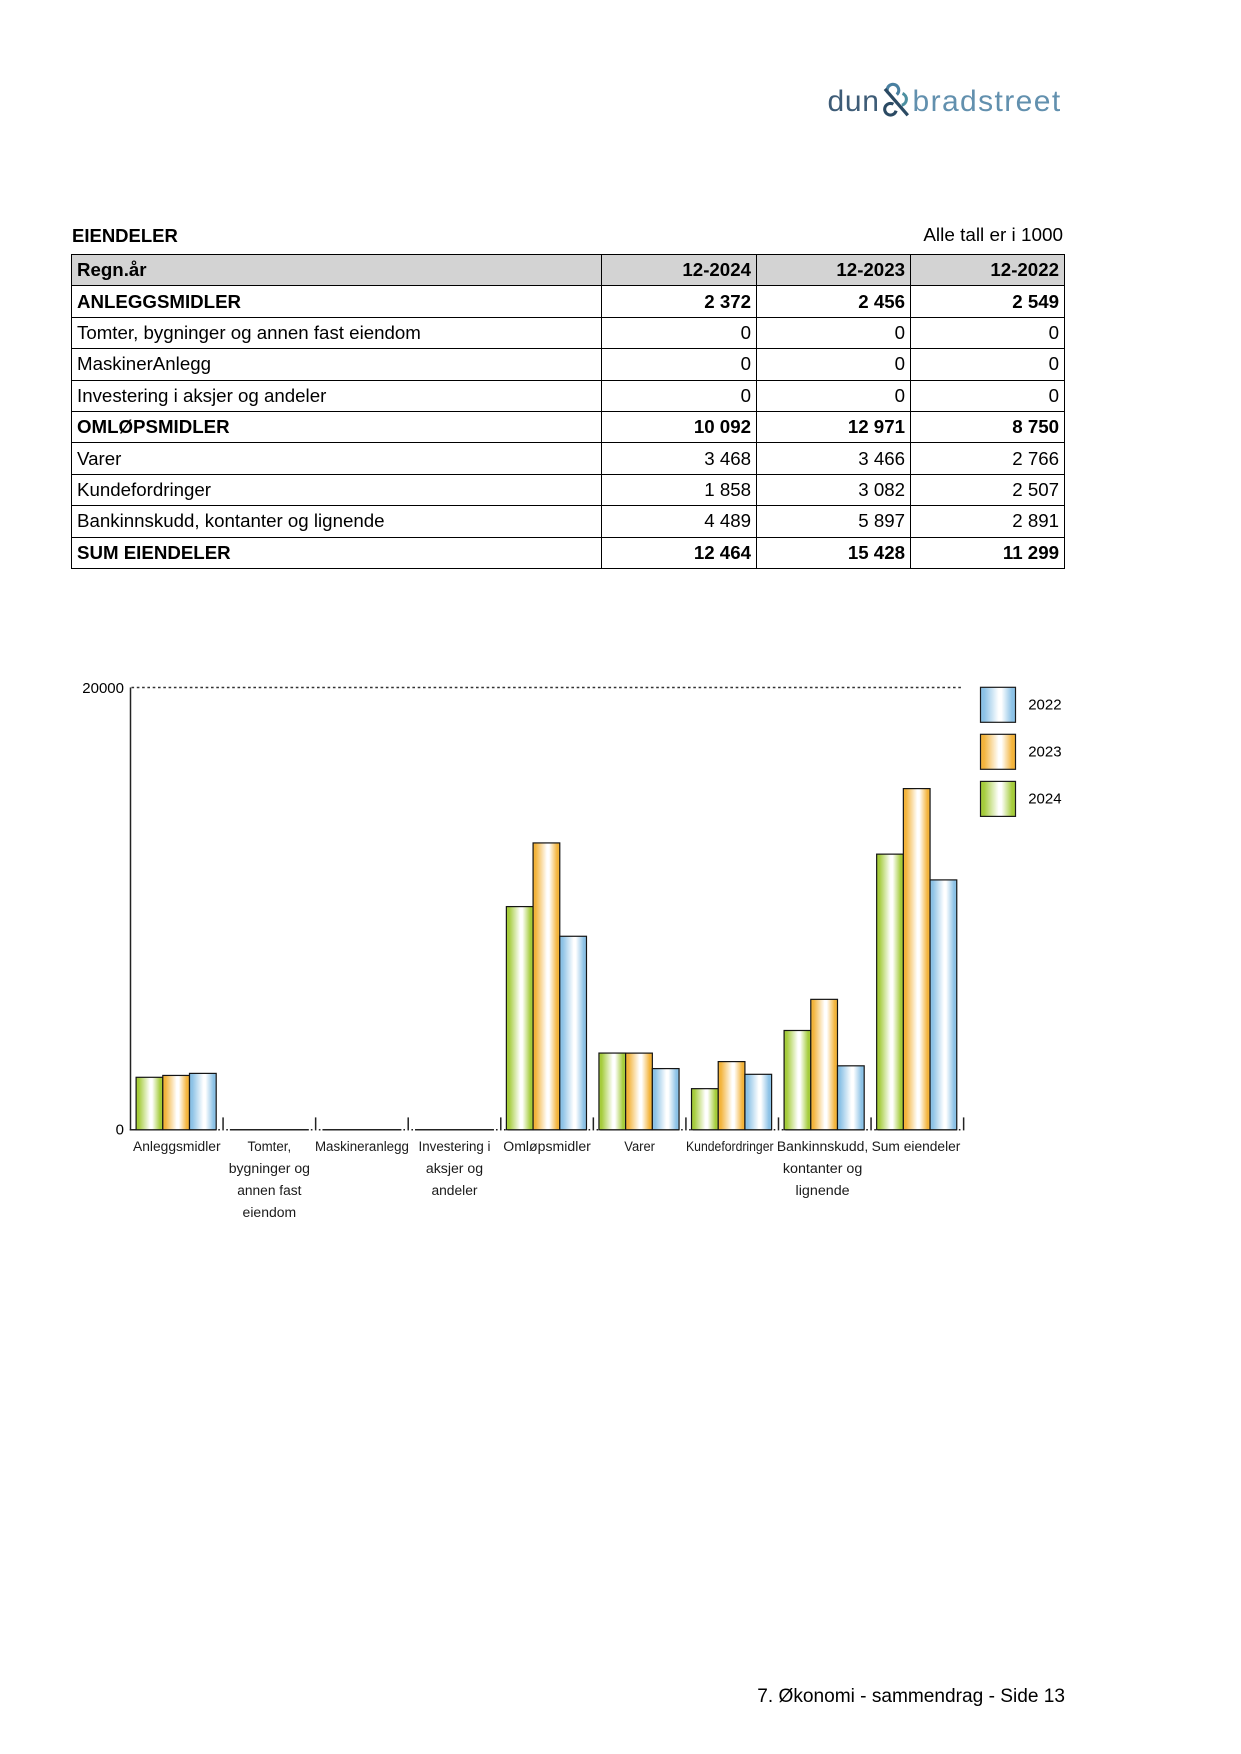 The width and height of the screenshot is (1241, 1754). What do you see at coordinates (547, 1147) in the screenshot?
I see `svg-text: Omløpsmidler` at bounding box center [547, 1147].